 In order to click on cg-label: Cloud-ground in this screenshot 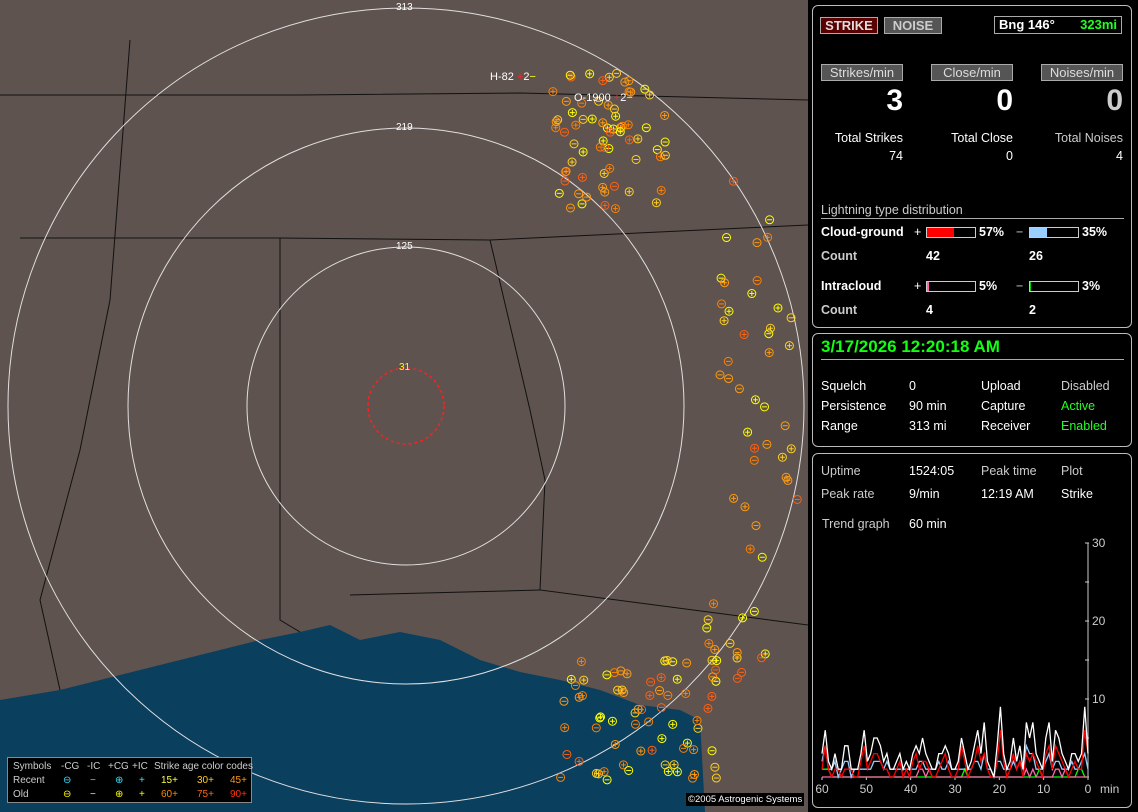, I will do `click(862, 232)`.